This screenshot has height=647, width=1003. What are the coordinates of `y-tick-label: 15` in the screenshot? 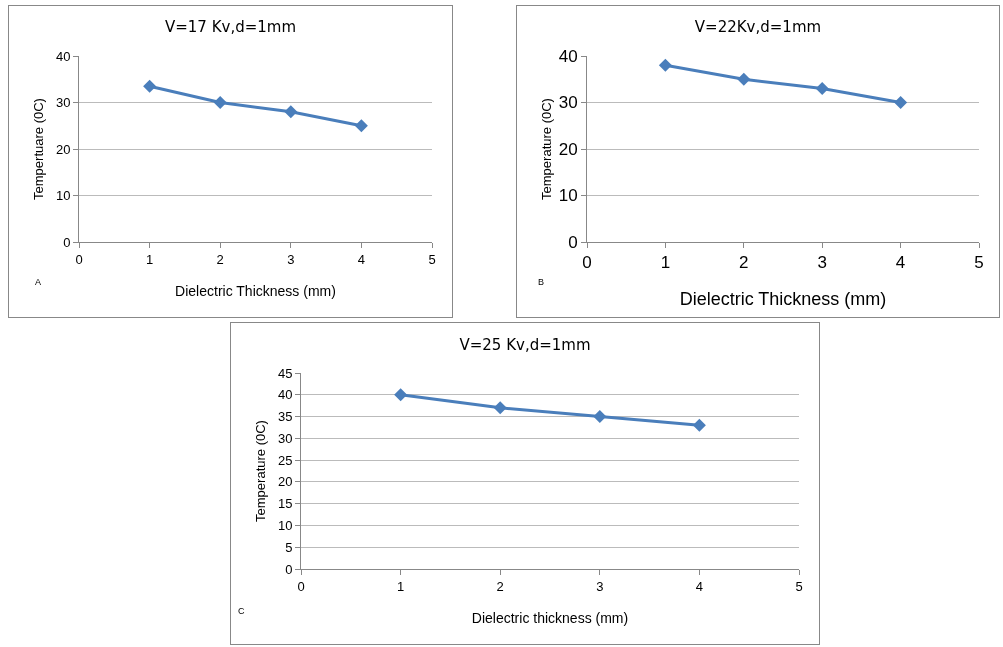 It's located at (285, 504).